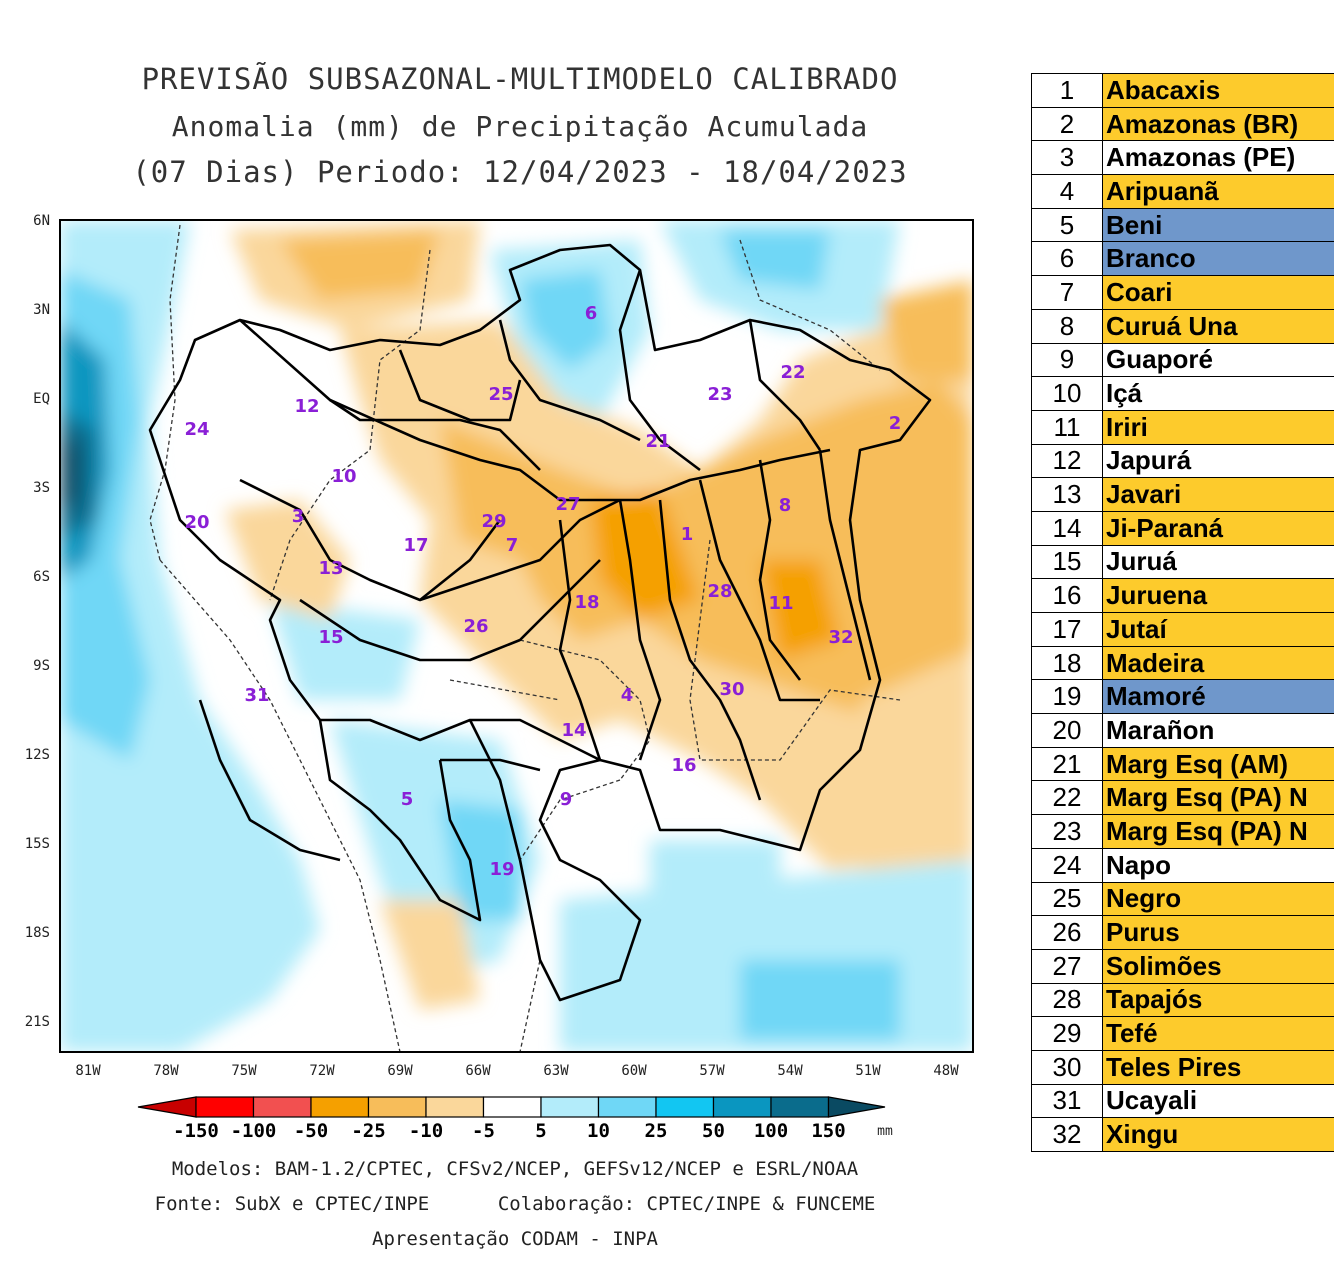 This screenshot has width=1334, height=1274. Describe the element at coordinates (1218, 562) in the screenshot. I see `basin-name: Juruá` at that location.